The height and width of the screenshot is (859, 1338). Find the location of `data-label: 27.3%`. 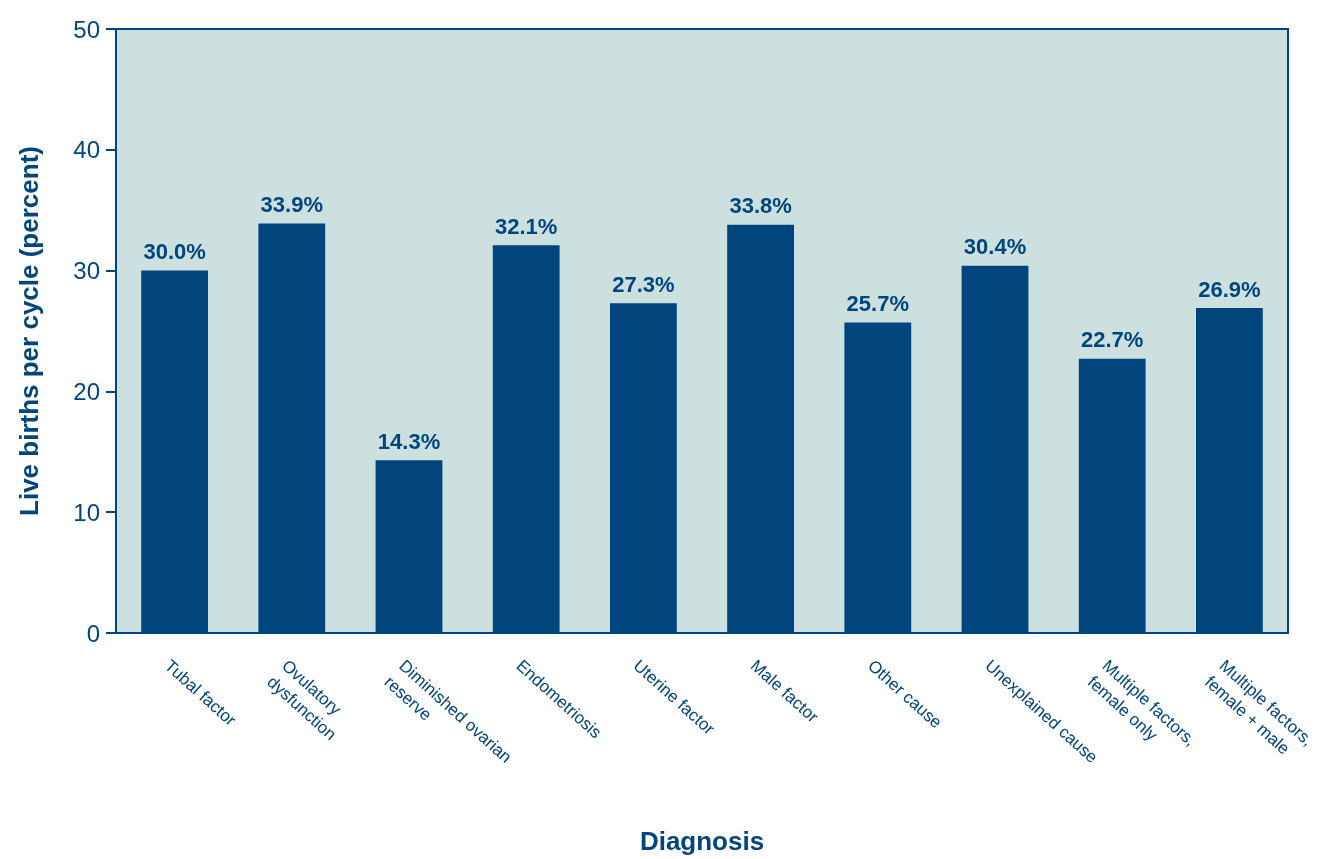

data-label: 27.3% is located at coordinates (643, 284).